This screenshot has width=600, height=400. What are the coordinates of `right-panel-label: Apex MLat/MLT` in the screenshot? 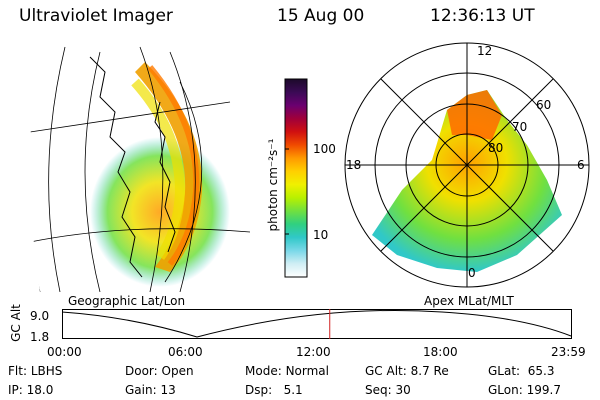 It's located at (469, 301).